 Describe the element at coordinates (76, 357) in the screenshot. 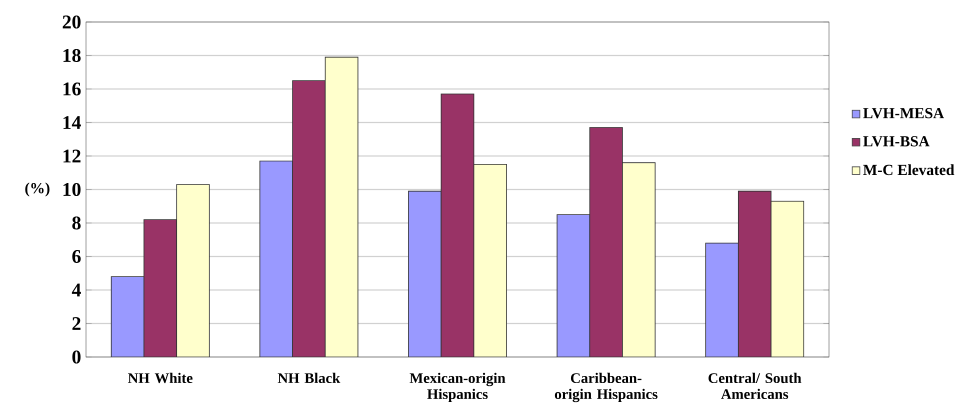

I see `y-tick-label: 0` at that location.